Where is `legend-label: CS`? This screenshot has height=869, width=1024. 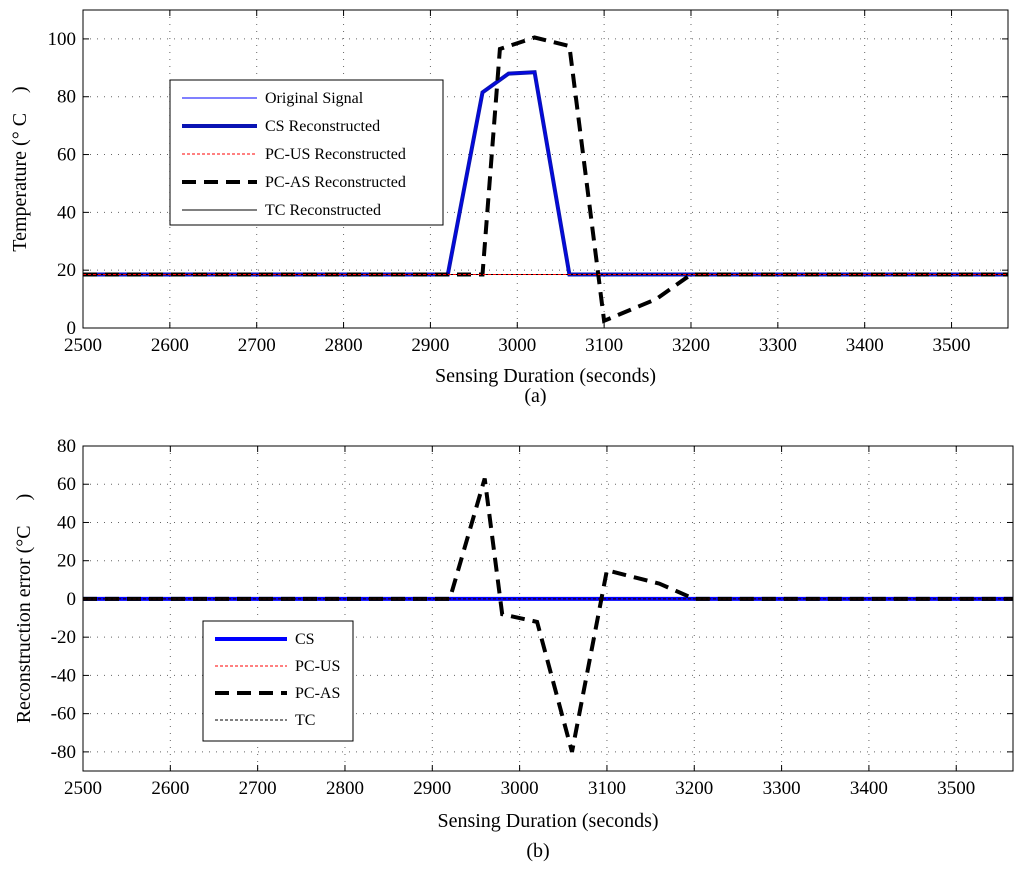
legend-label: CS is located at coordinates (305, 639).